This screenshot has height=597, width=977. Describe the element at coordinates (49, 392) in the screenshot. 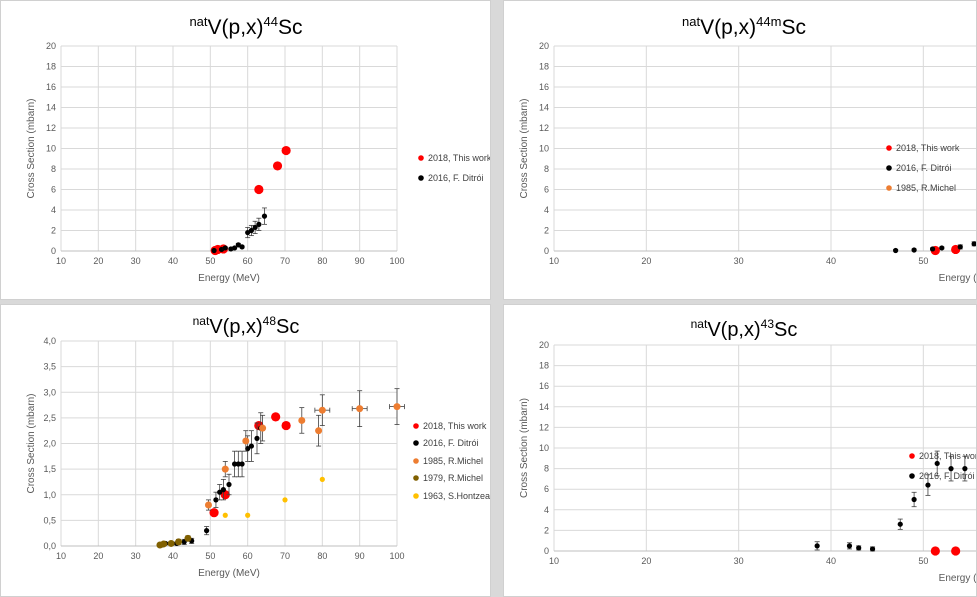

I see `y-tick-label: 3,0` at that location.